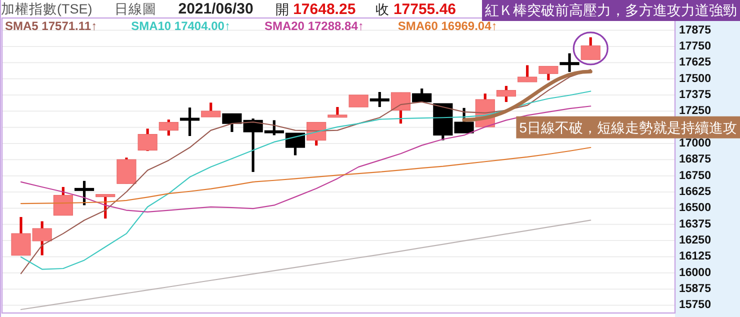  I want to click on y-tick-label: 16500, so click(695, 208).